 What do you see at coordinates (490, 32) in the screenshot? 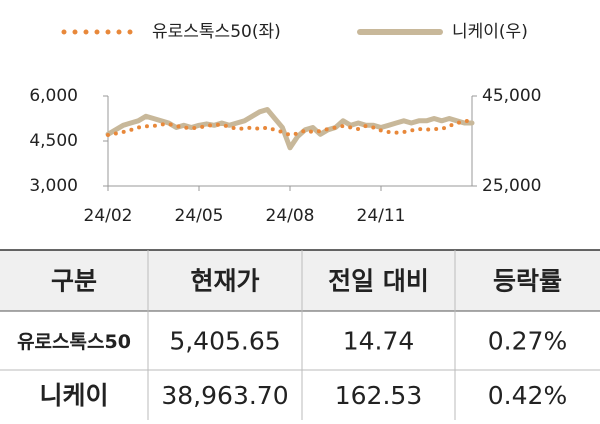
I see `legend-label: 니케이(우)` at bounding box center [490, 32].